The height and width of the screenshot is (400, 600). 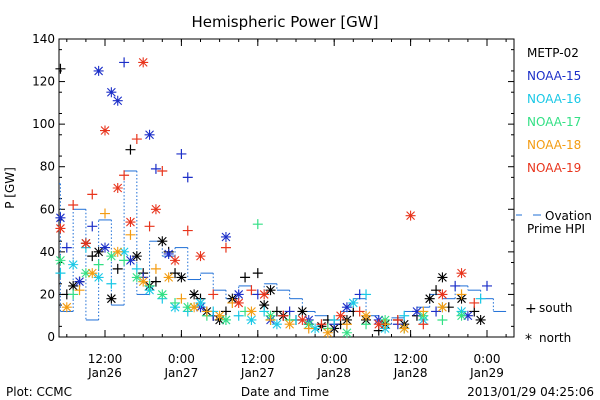 What do you see at coordinates (104, 373) in the screenshot?
I see `x-tick-day: Jan26` at bounding box center [104, 373].